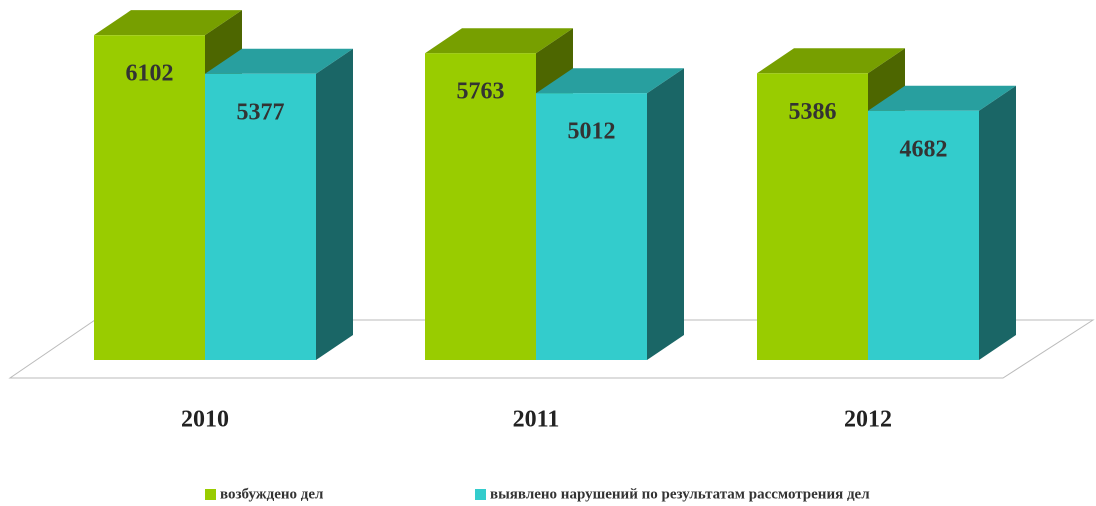  I want to click on floor, so click(551, 349).